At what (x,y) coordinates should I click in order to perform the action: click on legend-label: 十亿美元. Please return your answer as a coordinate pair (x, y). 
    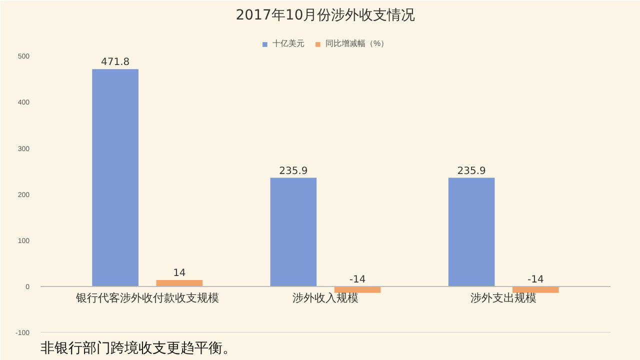
    Looking at the image, I should click on (288, 43).